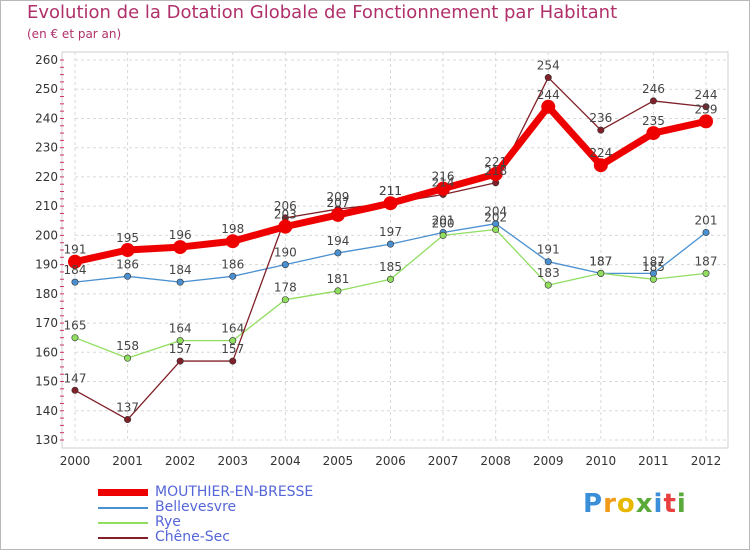  What do you see at coordinates (75, 270) in the screenshot?
I see `data-label: 184` at bounding box center [75, 270].